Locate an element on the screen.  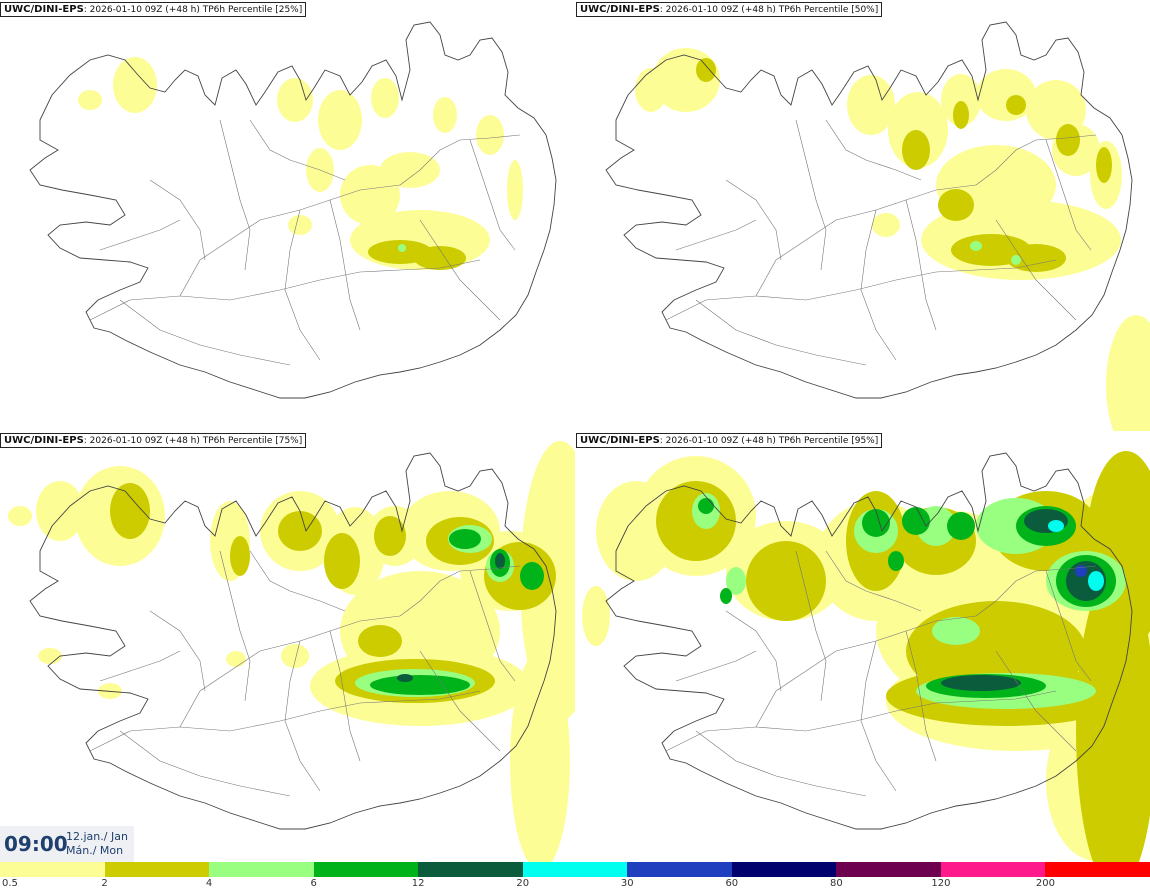
colorbar-label: 6 is located at coordinates (313, 883).